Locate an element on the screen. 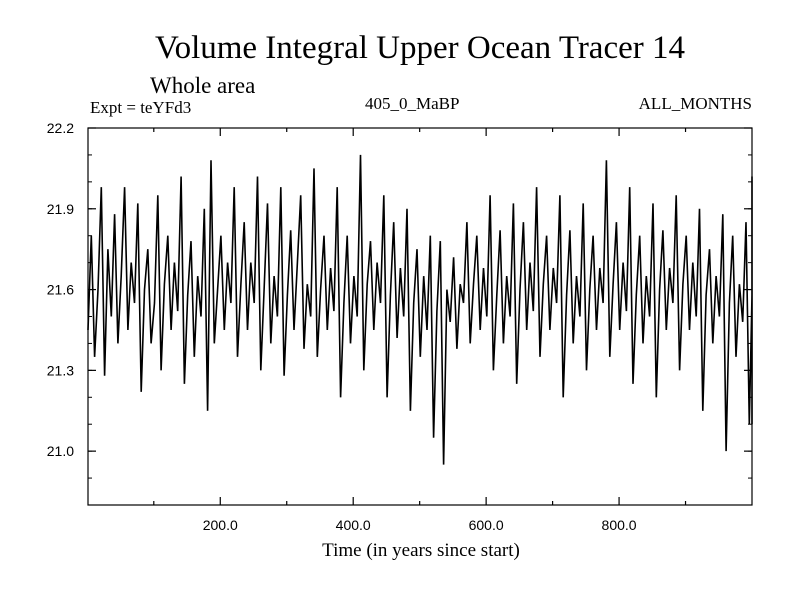 This screenshot has width=800, height=600. y-tick-label: 21.3 is located at coordinates (60, 370).